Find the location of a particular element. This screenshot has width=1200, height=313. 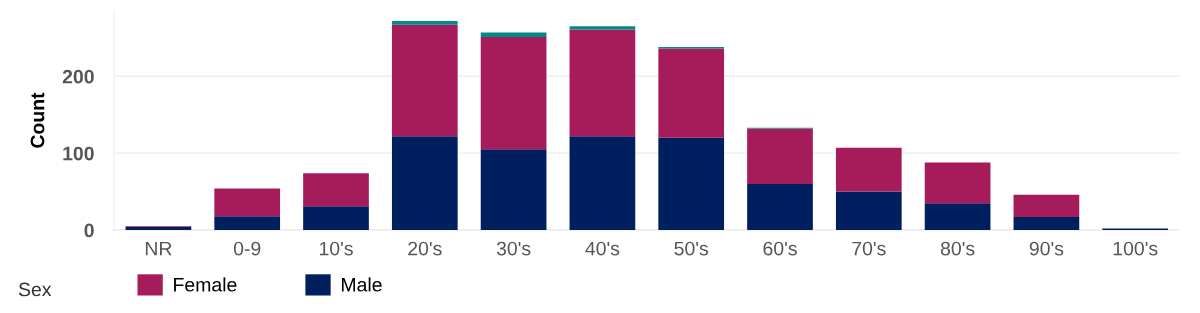

y-tick-label: 200 is located at coordinates (78, 76).